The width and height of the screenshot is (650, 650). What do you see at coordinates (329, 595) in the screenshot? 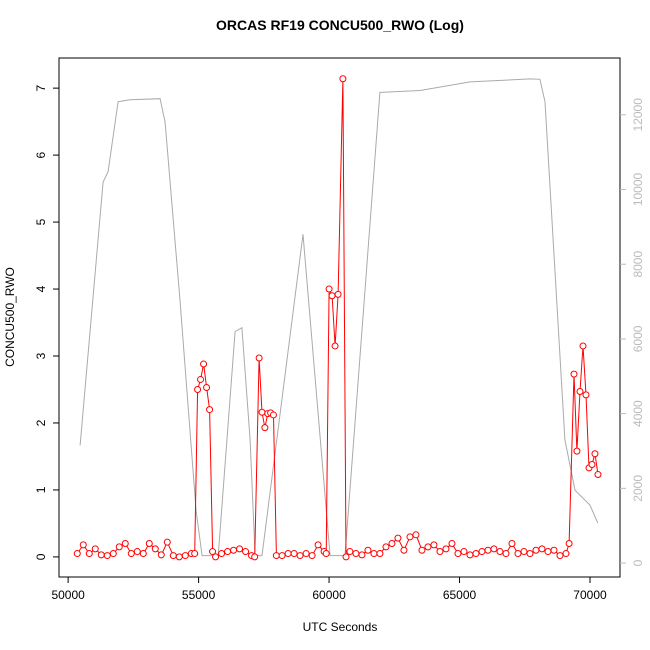
I see `x-tick-label: 60000` at bounding box center [329, 595].